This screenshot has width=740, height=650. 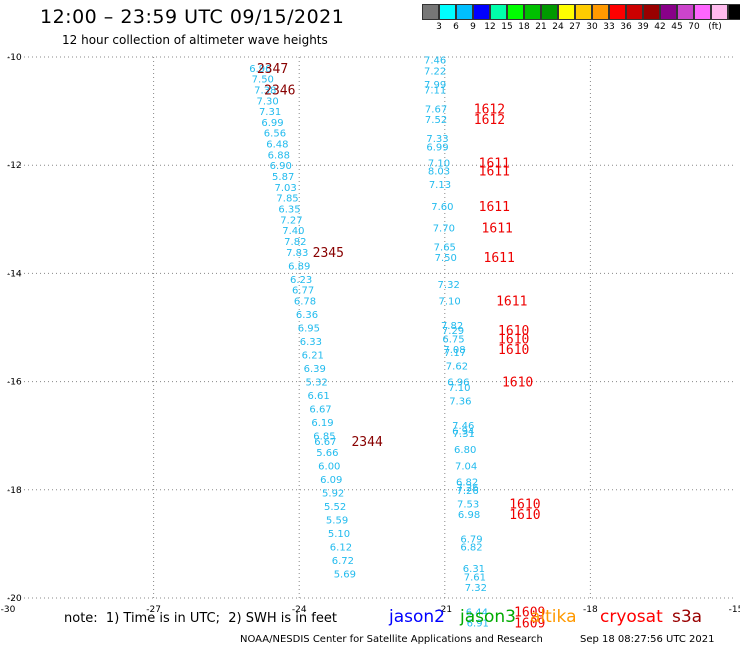 I want to click on data-point-label: 7.99, so click(x=435, y=85).